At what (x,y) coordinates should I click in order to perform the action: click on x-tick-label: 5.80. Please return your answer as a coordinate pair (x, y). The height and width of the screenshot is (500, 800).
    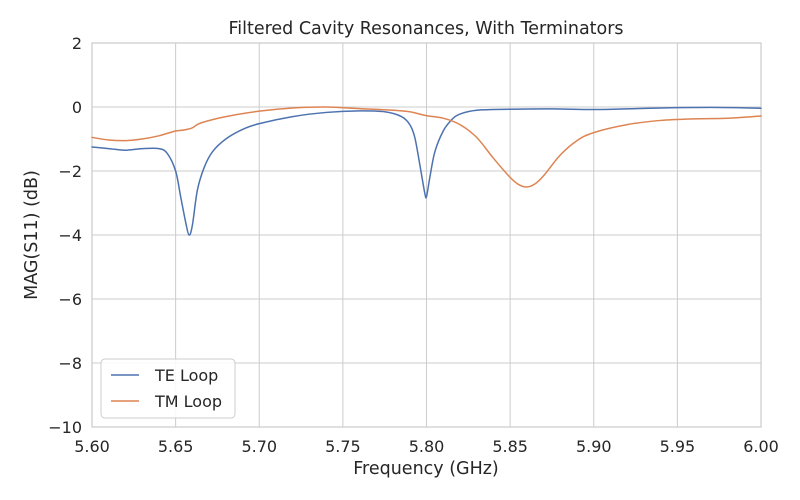
    Looking at the image, I should click on (427, 446).